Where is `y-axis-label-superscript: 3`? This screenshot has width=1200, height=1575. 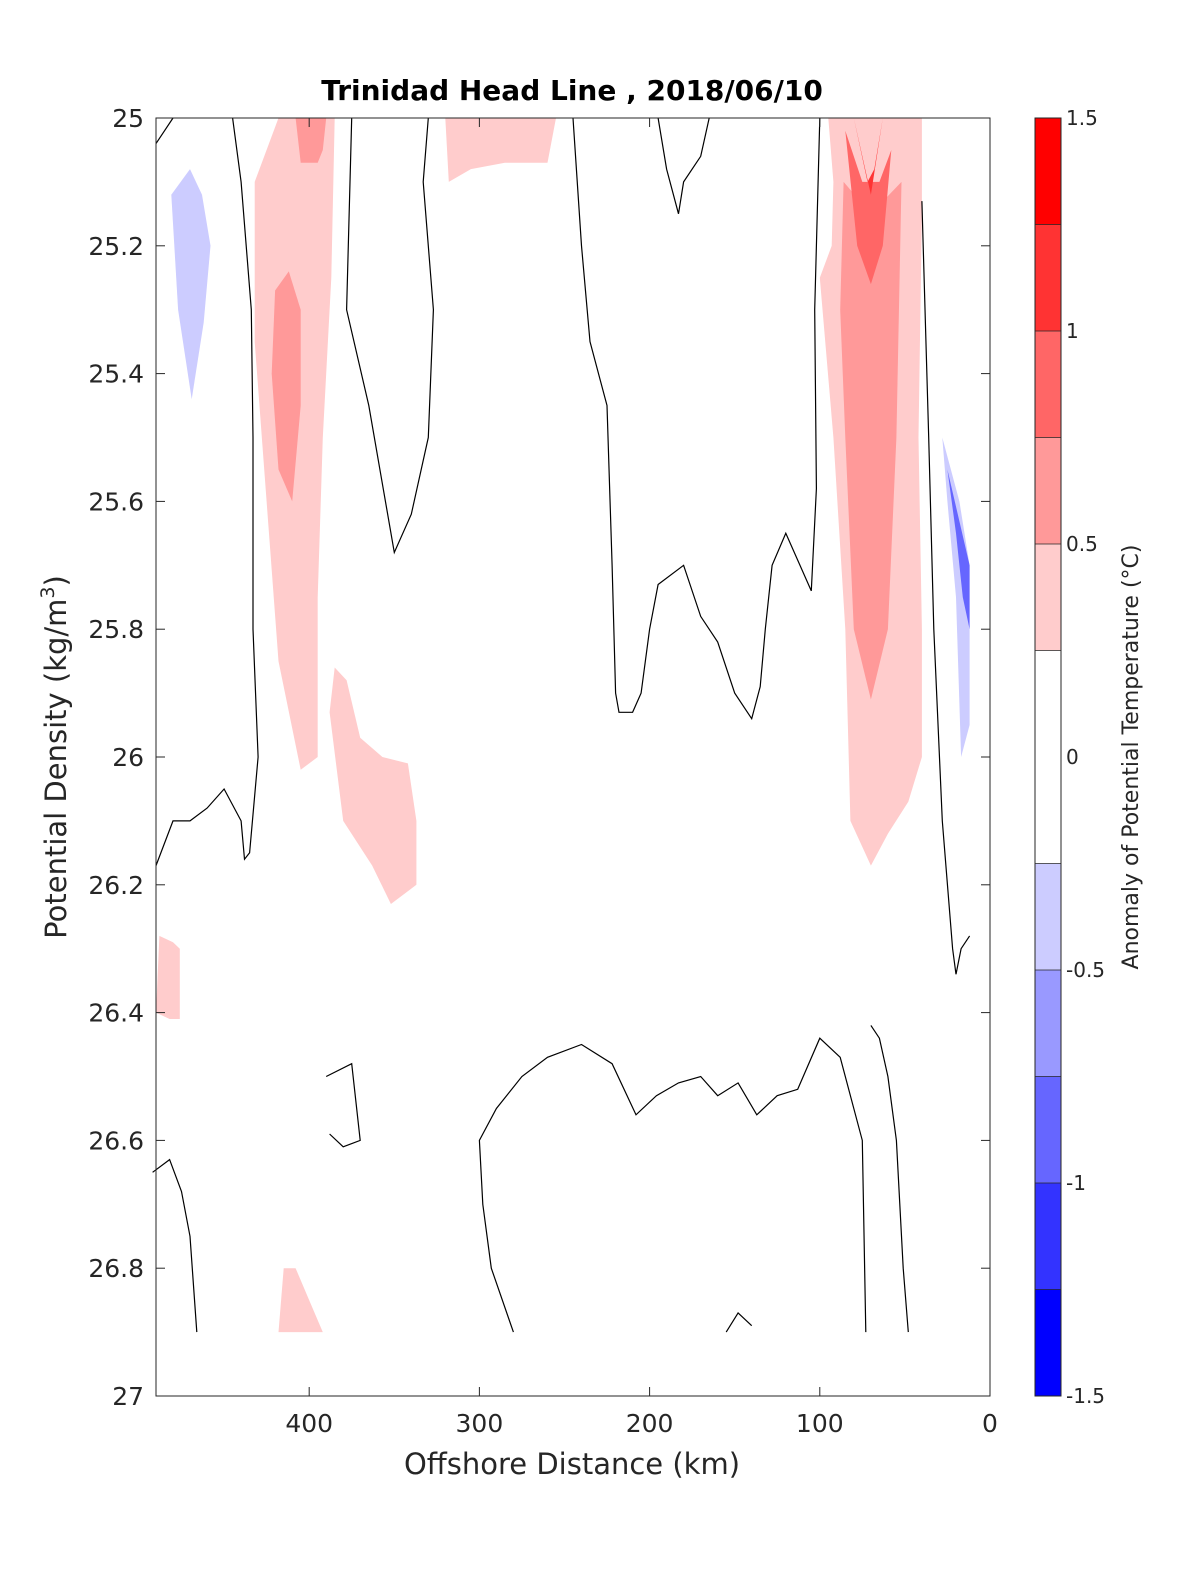
y-axis-label-superscript: 3 is located at coordinates (48, 592).